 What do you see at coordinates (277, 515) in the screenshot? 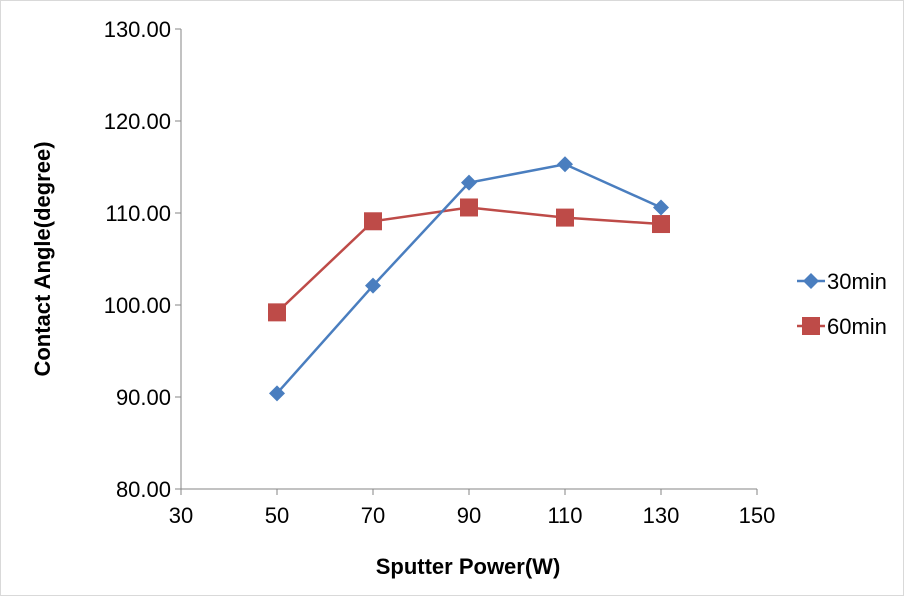
I see `x-tick-label: 50` at bounding box center [277, 515].